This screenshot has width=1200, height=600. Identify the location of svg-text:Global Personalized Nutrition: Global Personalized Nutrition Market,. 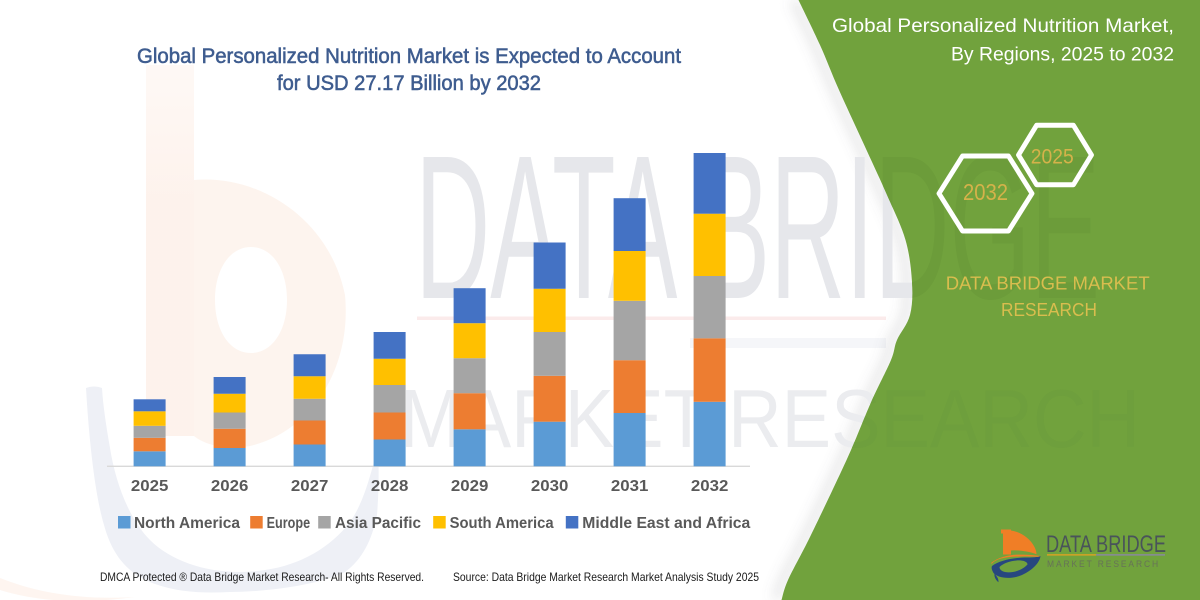
(1003, 26).